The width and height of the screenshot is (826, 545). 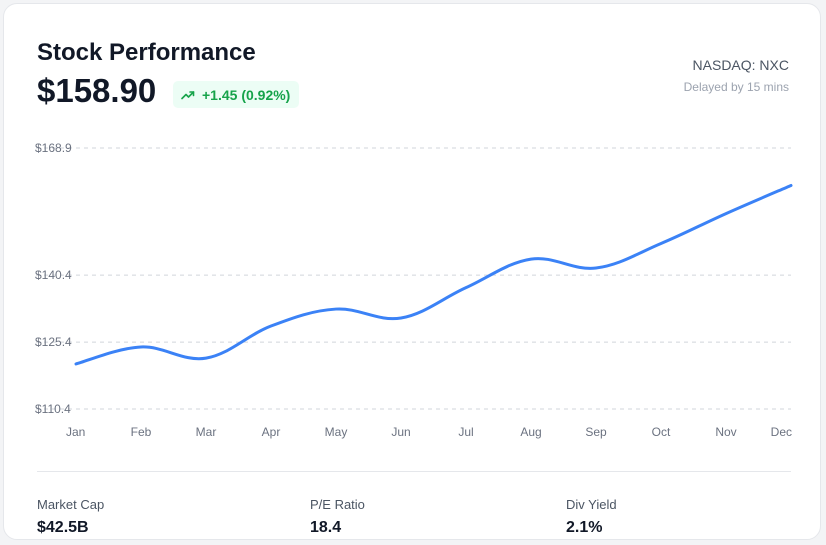 What do you see at coordinates (337, 517) in the screenshot?
I see `stat-pe-ratio: P/E Ratio 18.4` at bounding box center [337, 517].